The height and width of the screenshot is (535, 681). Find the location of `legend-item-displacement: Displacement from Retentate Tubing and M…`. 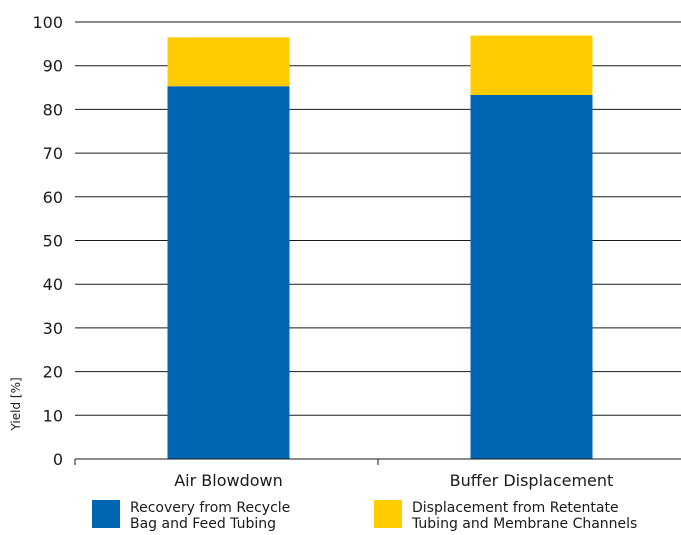

legend-item-displacement: Displacement from Retentate Tubing and M… is located at coordinates (505, 516).